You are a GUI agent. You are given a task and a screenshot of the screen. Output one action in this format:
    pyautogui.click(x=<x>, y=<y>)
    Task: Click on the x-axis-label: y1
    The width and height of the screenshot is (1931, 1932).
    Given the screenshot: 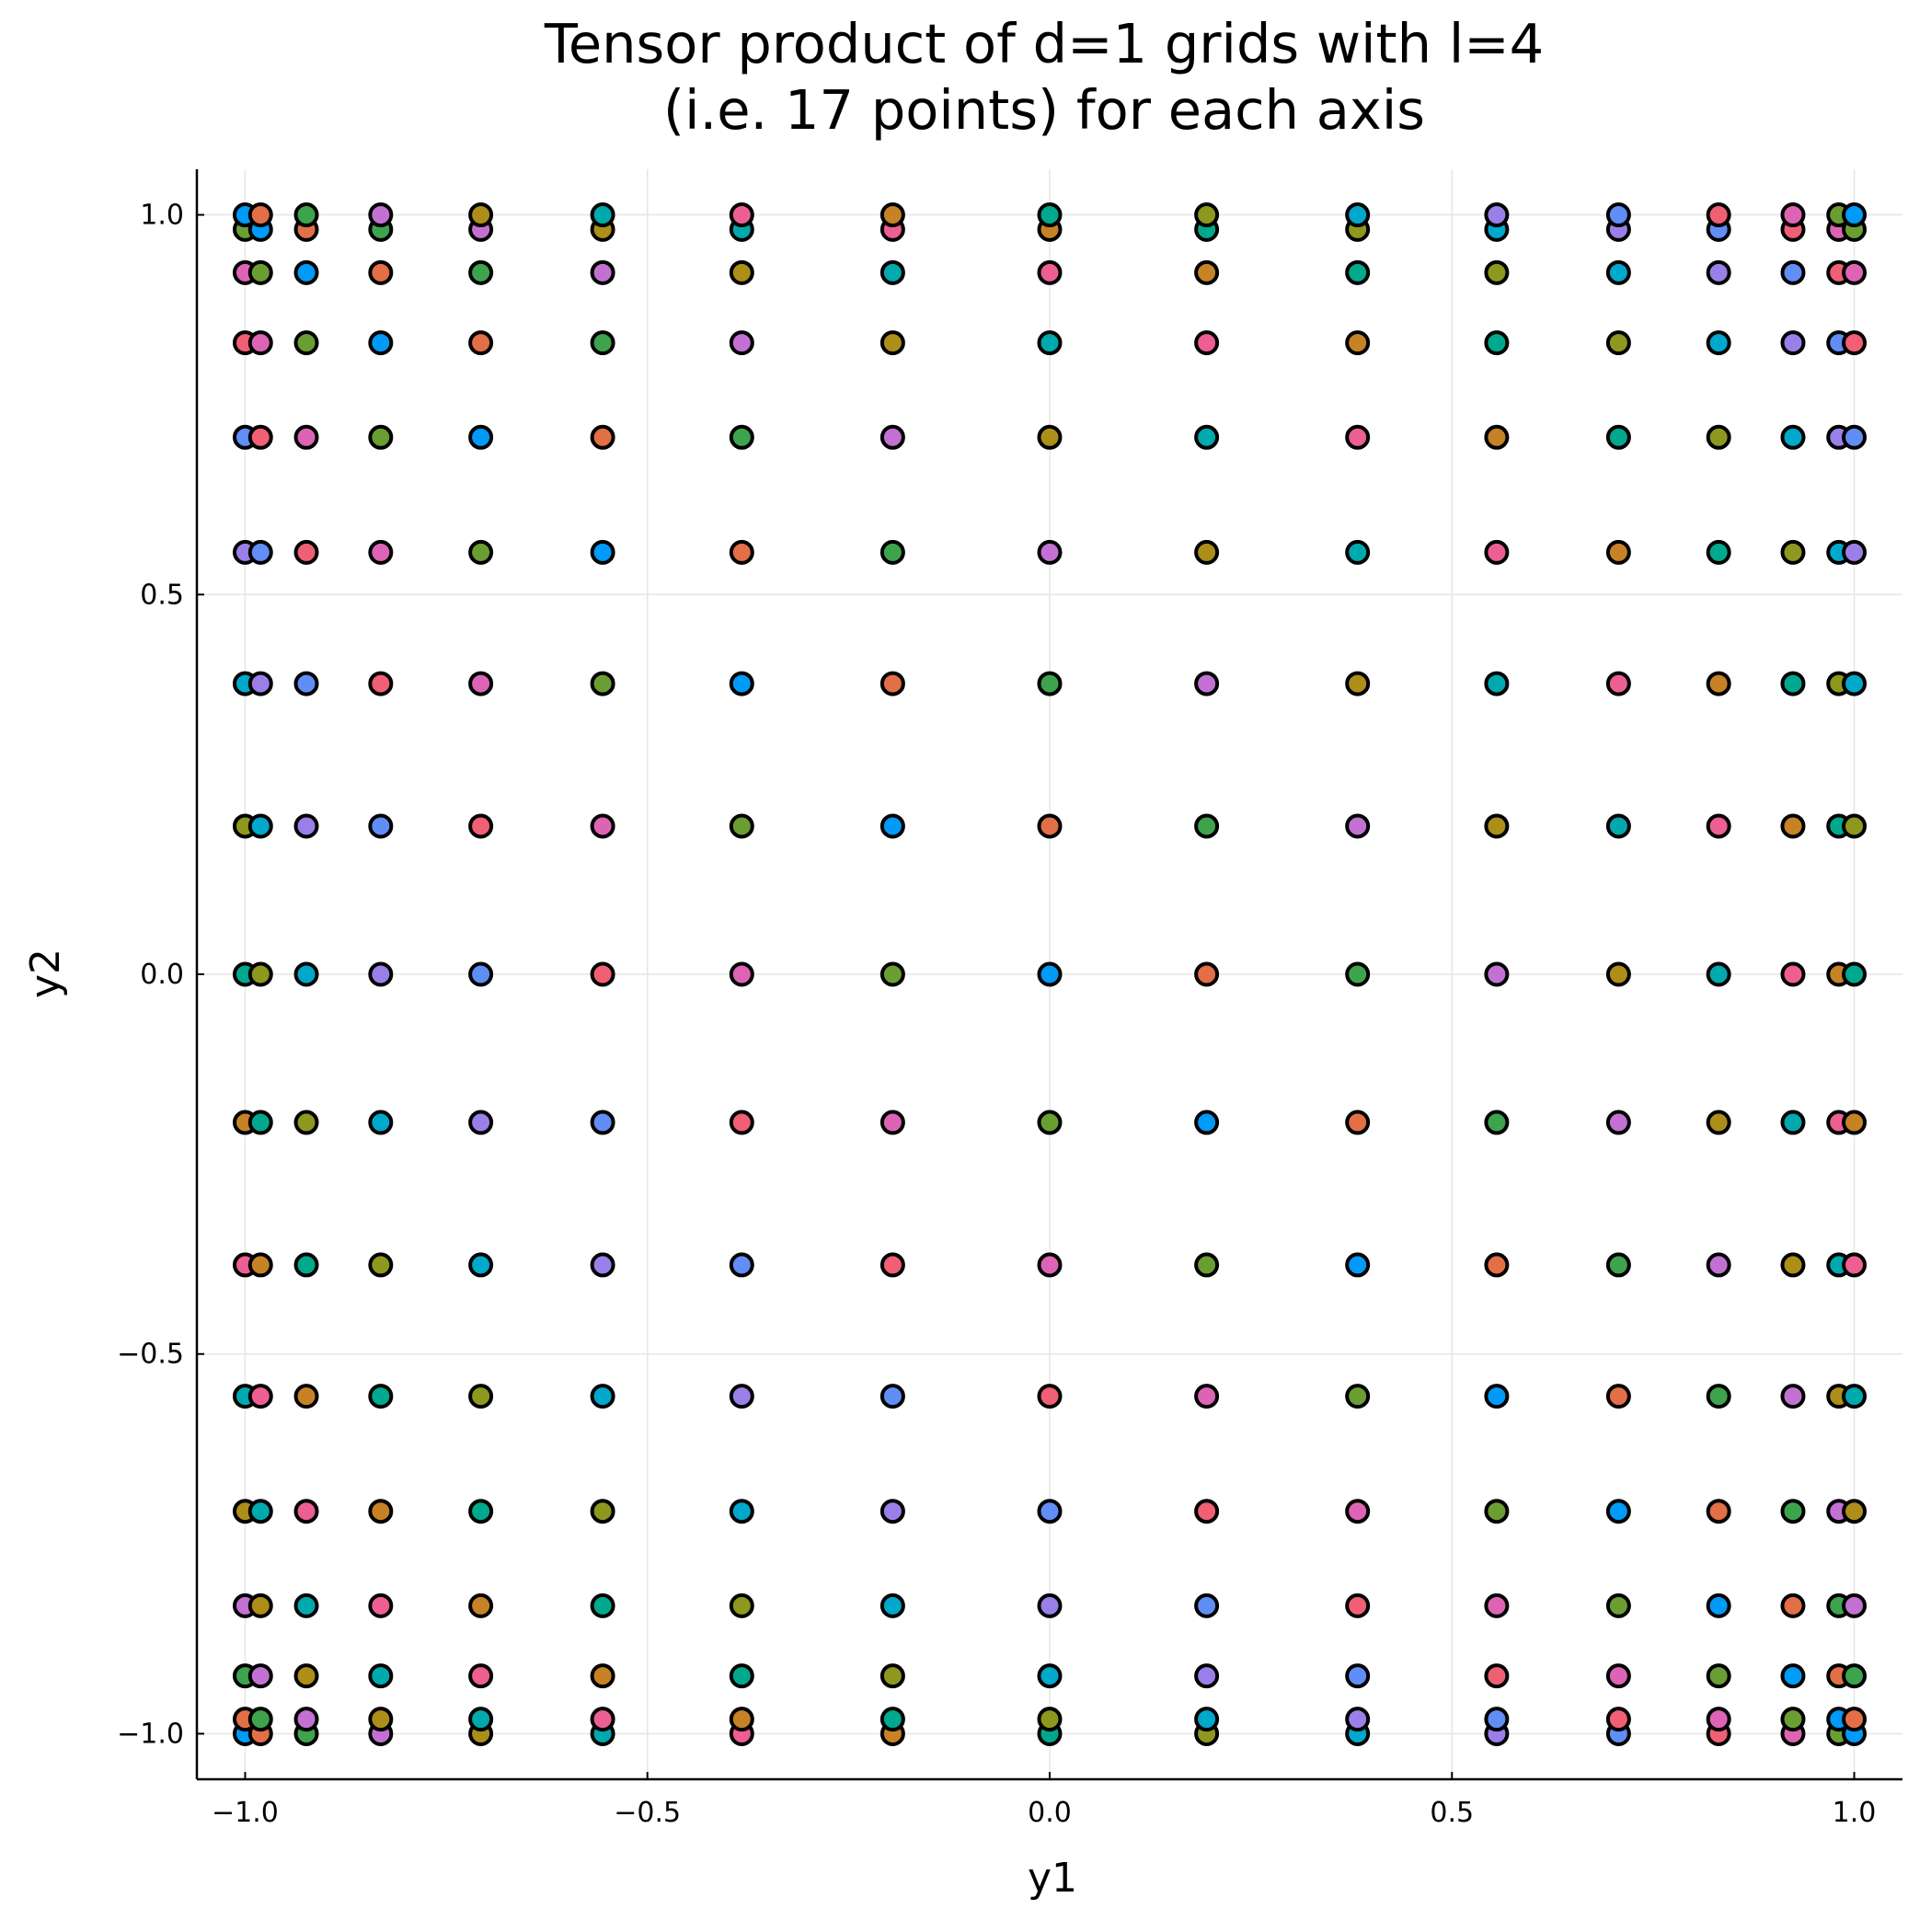 What is the action you would take?
    pyautogui.click(x=1053, y=1878)
    